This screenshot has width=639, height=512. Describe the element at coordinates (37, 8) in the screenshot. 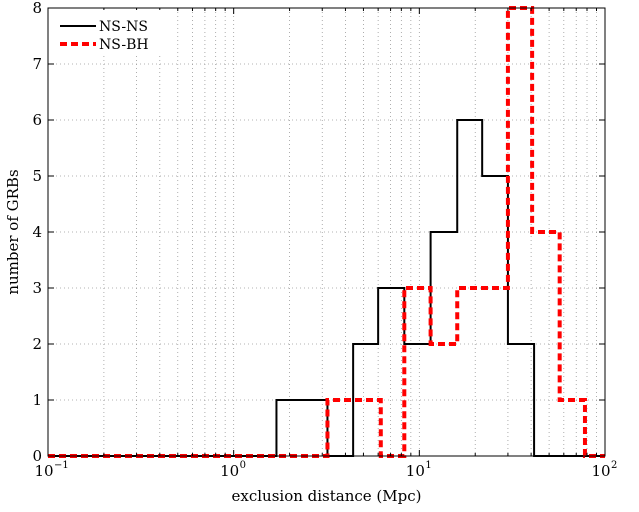

I see `y-tick-label: 8` at that location.